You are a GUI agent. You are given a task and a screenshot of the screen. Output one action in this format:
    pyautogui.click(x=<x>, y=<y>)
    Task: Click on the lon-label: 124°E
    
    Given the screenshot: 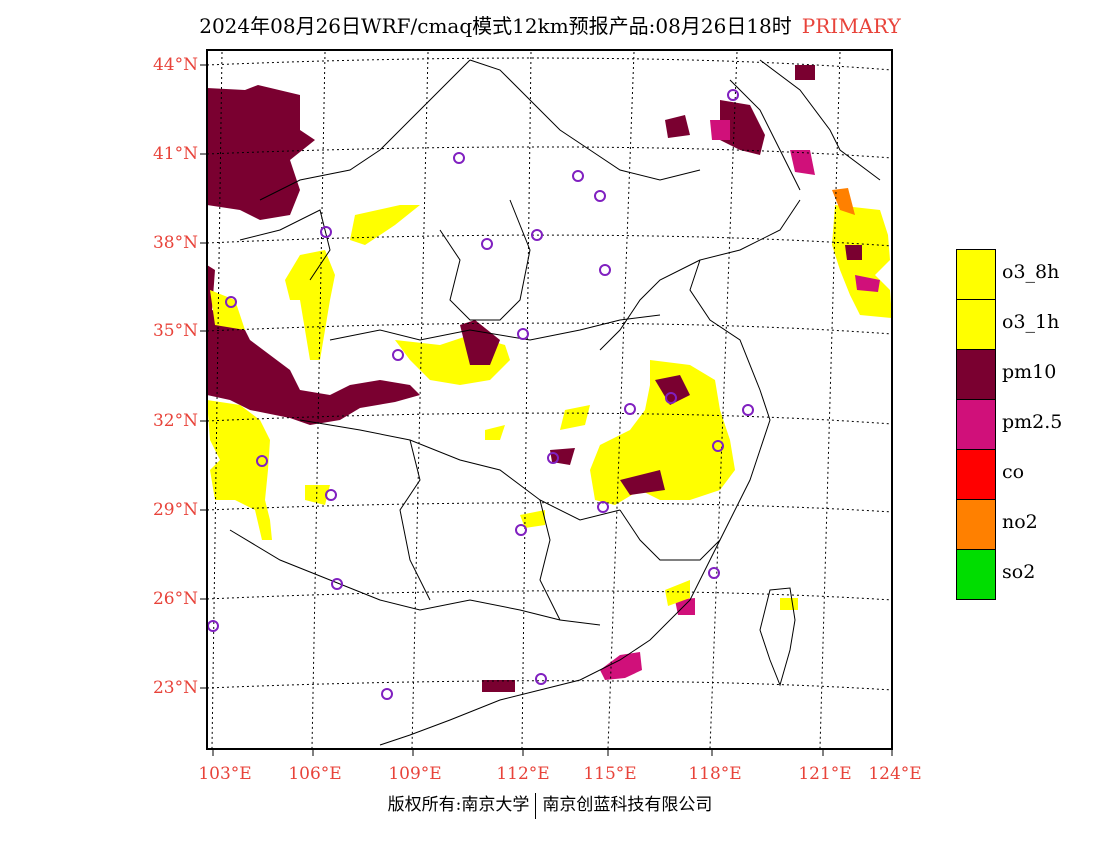 What is the action you would take?
    pyautogui.click(x=895, y=774)
    